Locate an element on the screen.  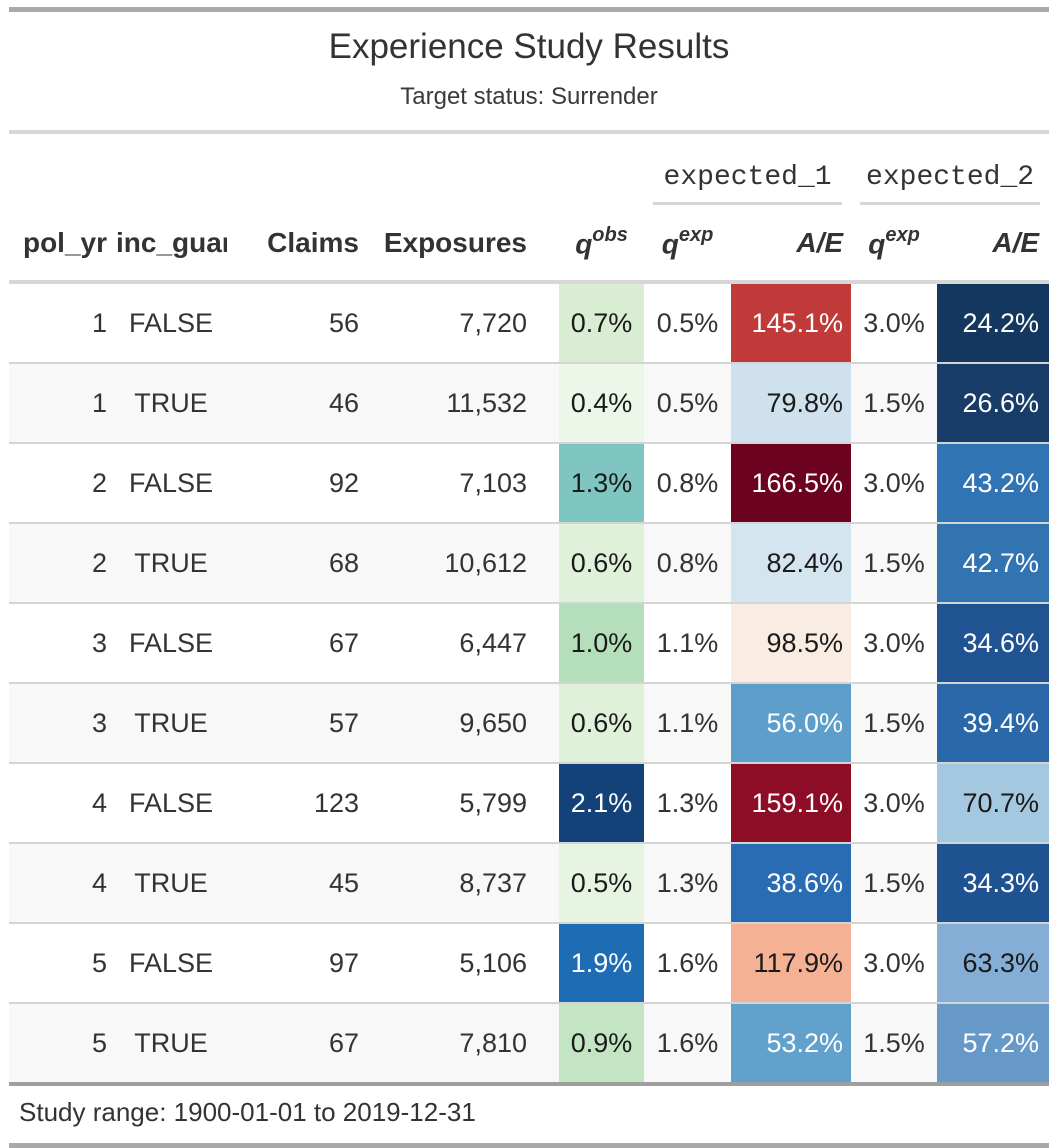
cell-exposures: 11,532 is located at coordinates (463, 402).